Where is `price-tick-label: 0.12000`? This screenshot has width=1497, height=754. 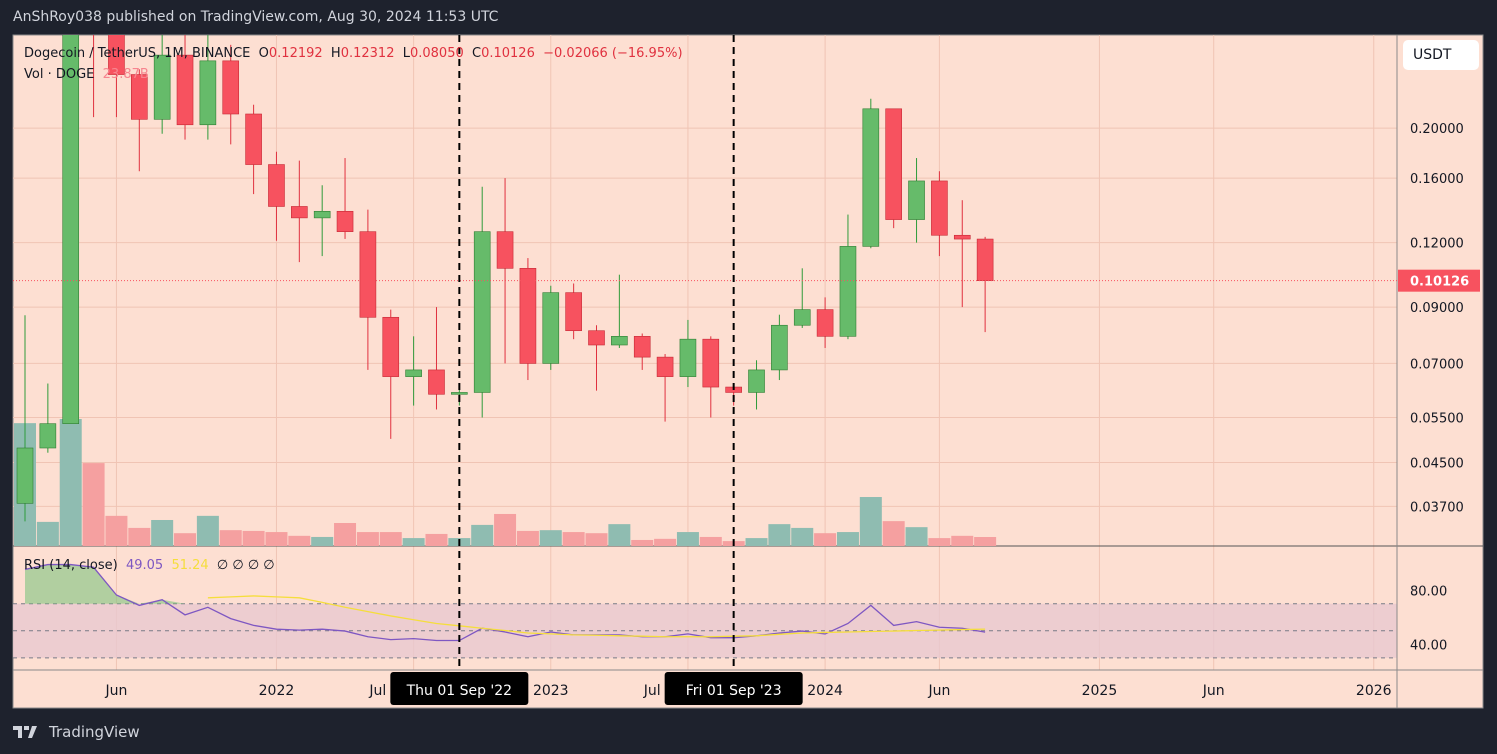 price-tick-label: 0.12000 is located at coordinates (1437, 244).